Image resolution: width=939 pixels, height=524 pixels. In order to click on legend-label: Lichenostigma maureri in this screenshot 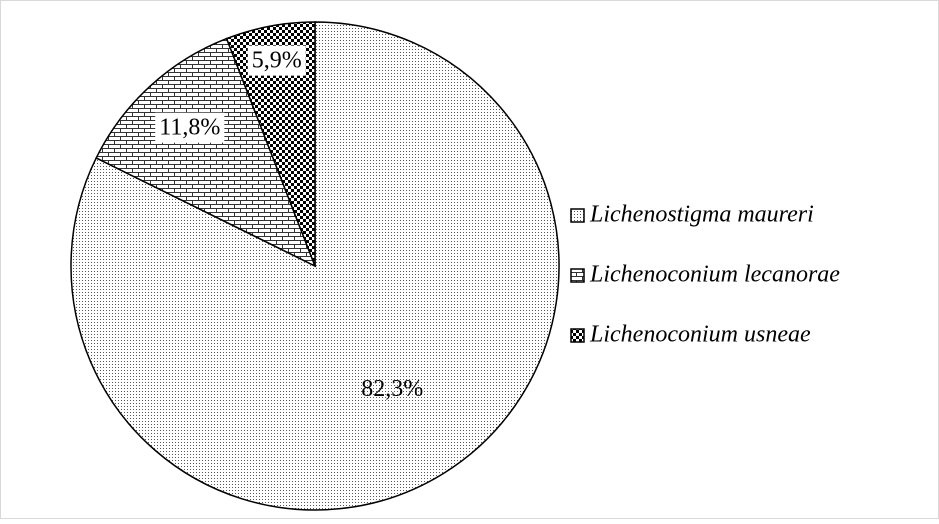, I will do `click(701, 215)`.